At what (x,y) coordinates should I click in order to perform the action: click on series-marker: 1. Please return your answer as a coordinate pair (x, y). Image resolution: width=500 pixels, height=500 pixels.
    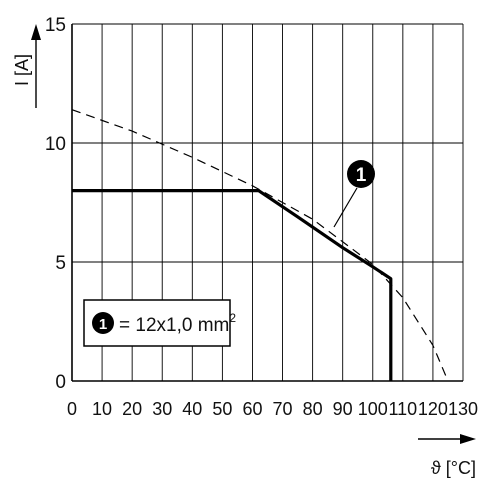
    Looking at the image, I should click on (354, 194).